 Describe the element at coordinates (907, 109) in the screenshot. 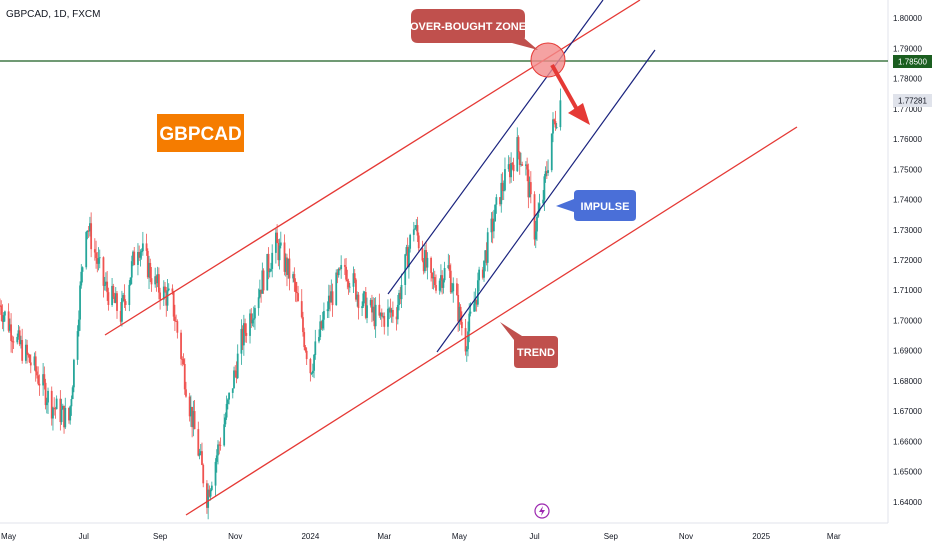

I see `price-tick-label: 1.77000` at that location.